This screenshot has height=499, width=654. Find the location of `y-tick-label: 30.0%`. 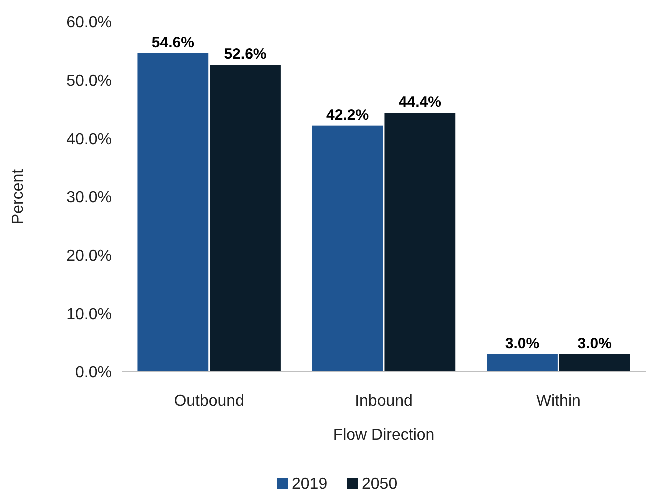

y-tick-label: 30.0% is located at coordinates (89, 198).